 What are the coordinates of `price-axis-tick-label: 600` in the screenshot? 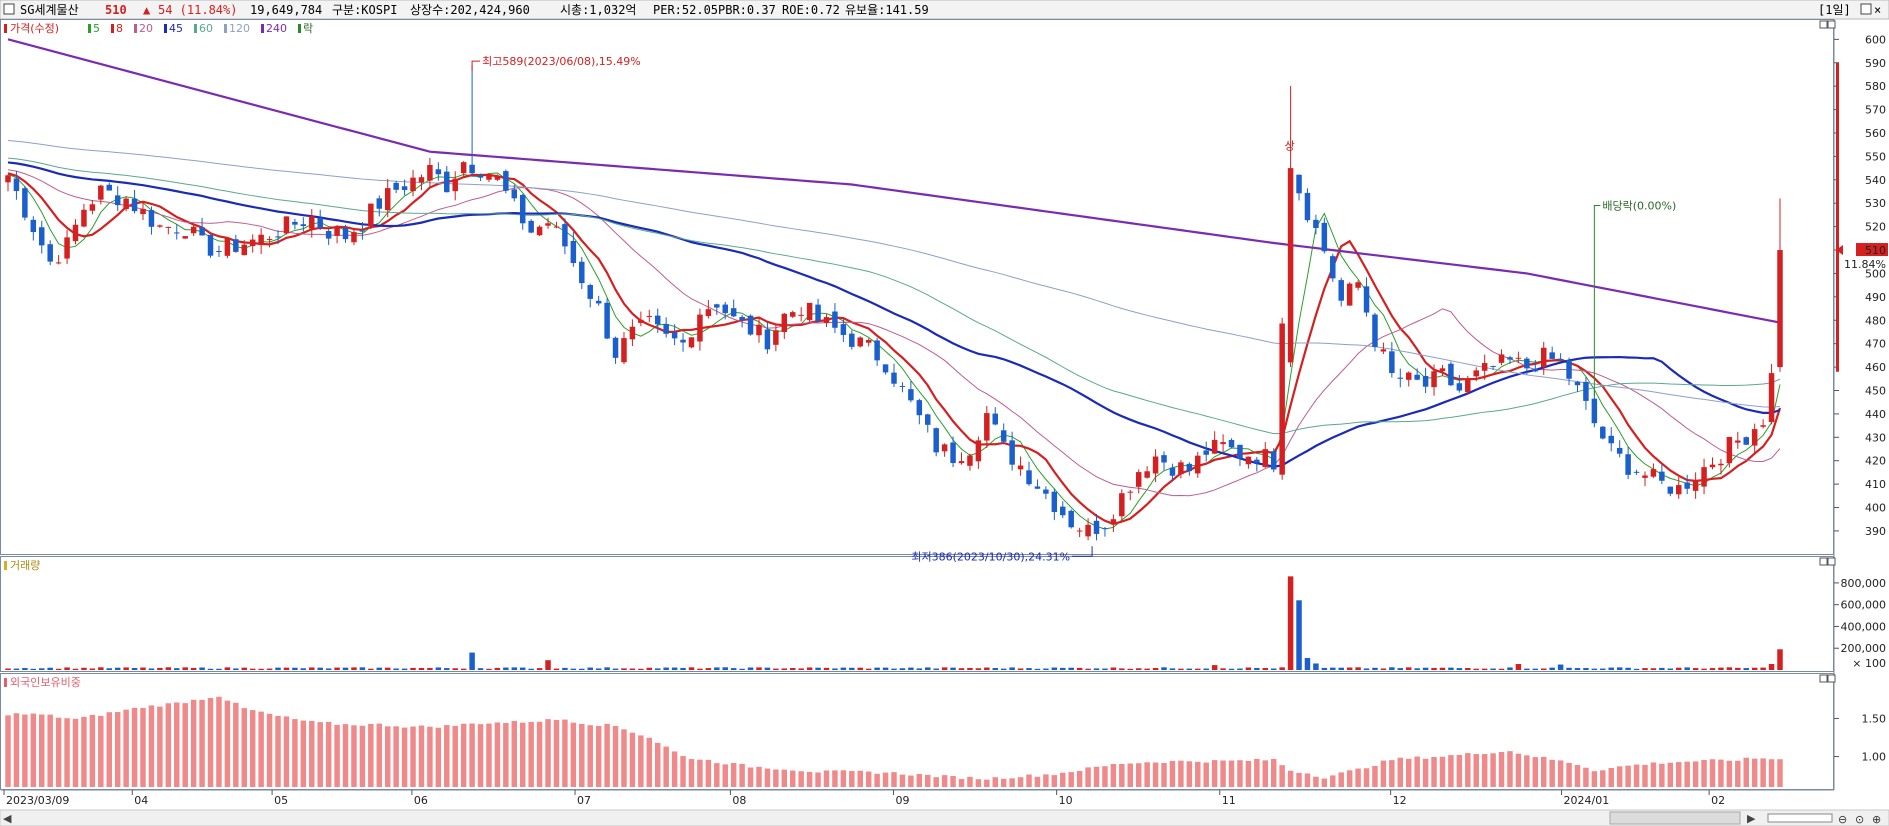 It's located at (1875, 39).